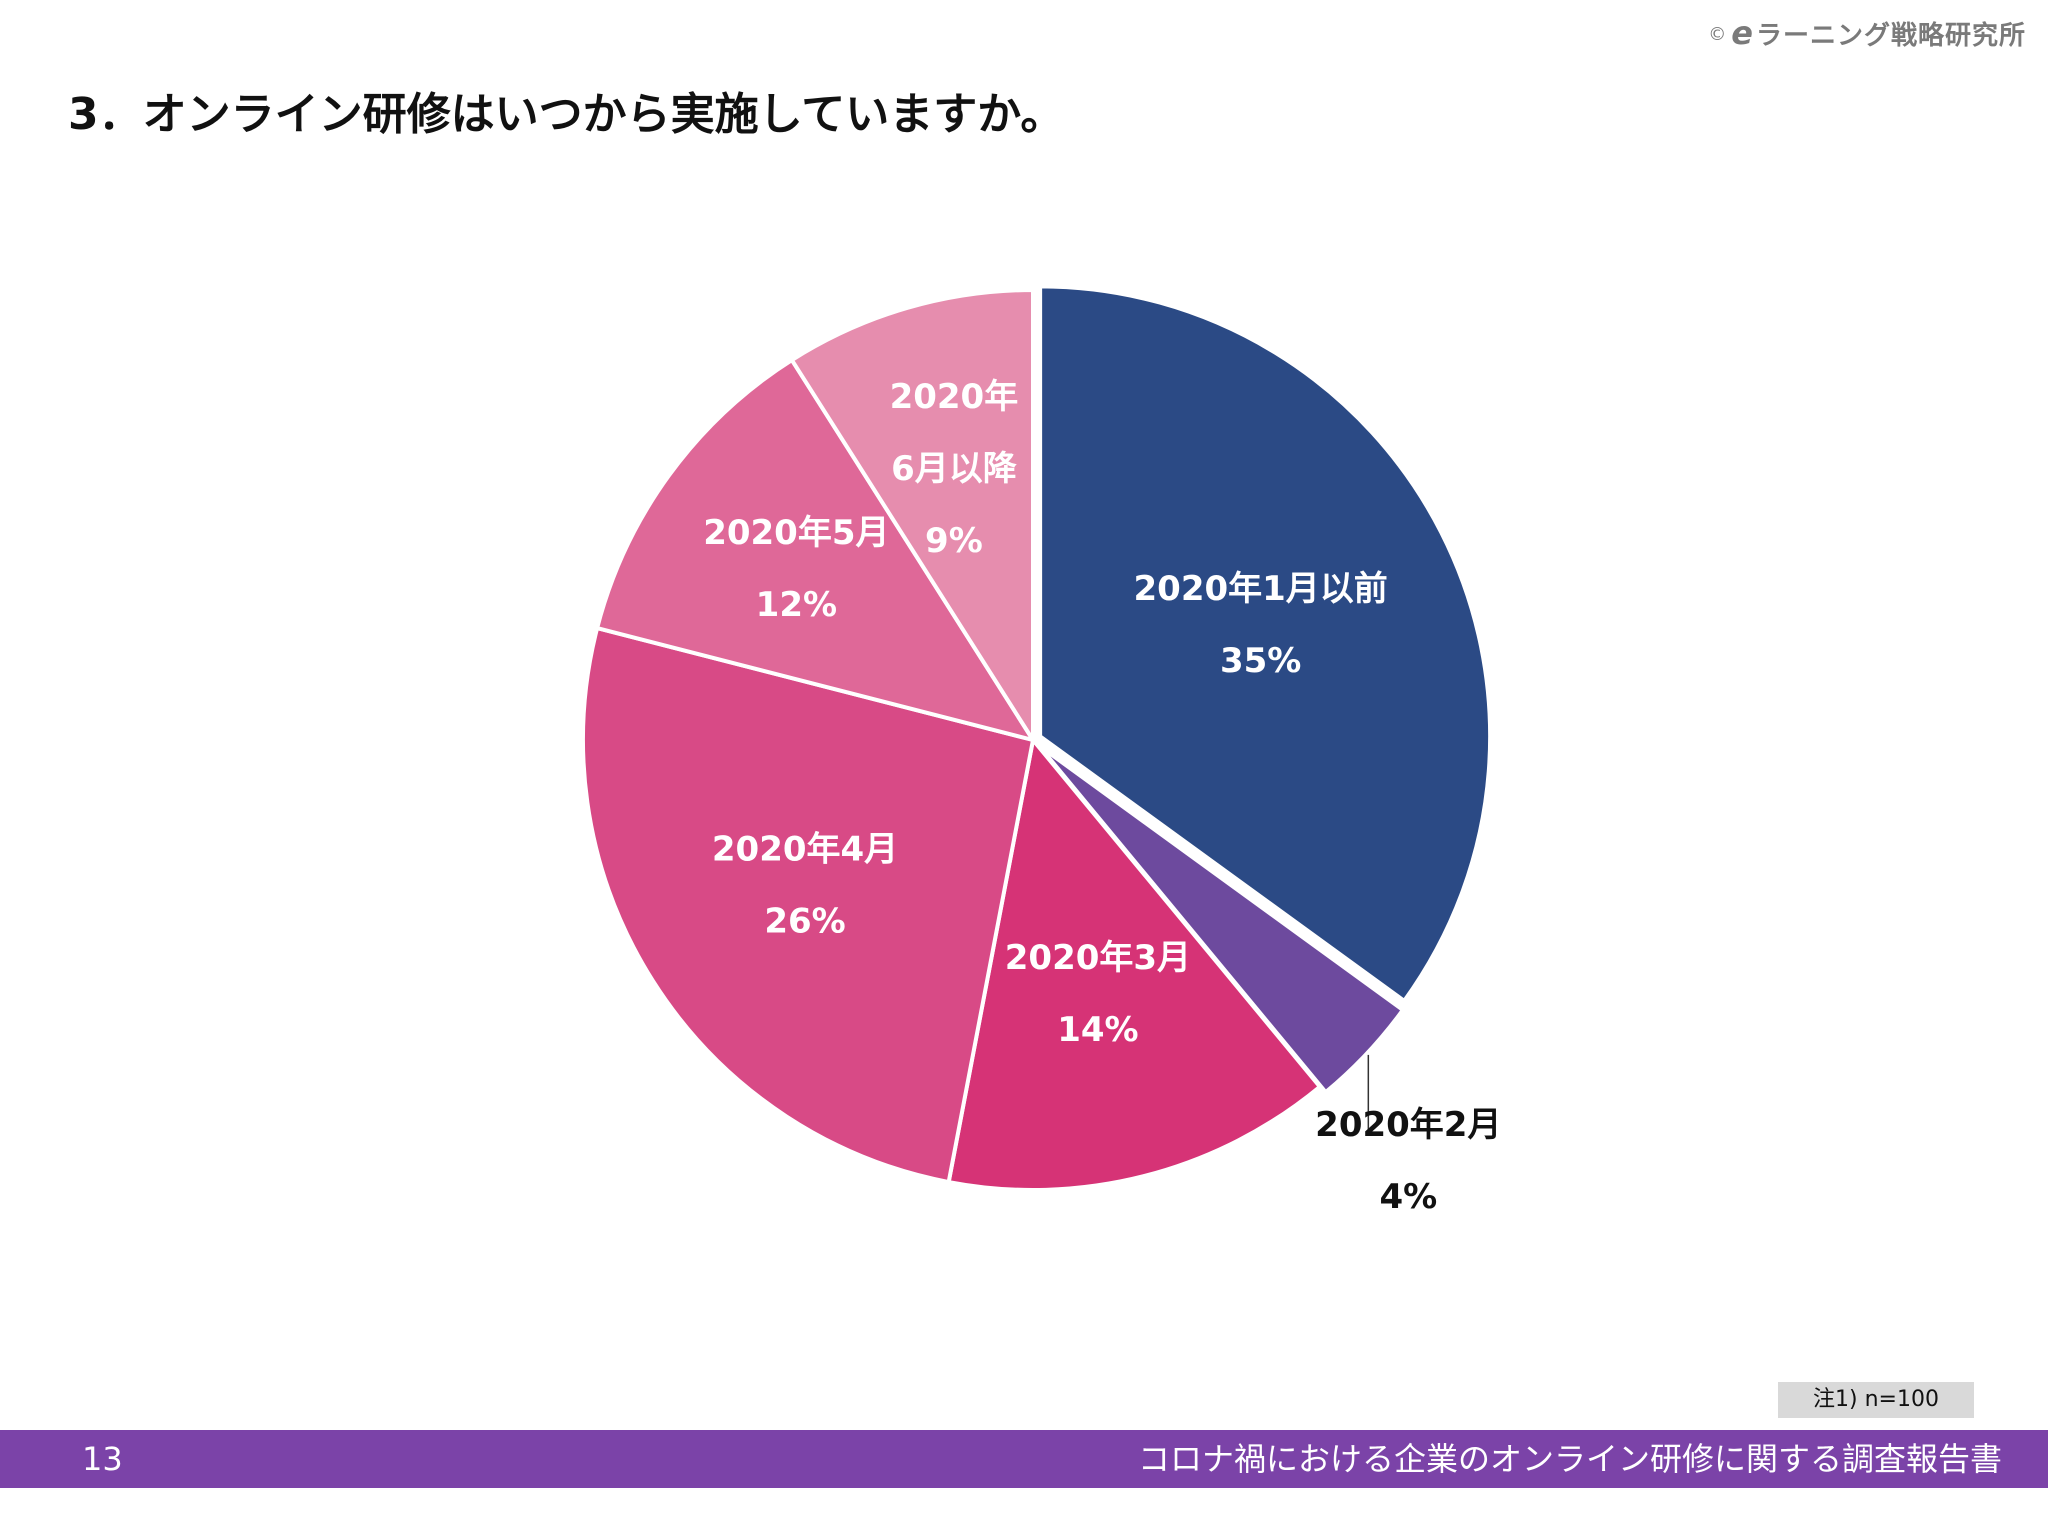 Image resolution: width=2048 pixels, height=1536 pixels. Describe the element at coordinates (1261, 589) in the screenshot. I see `slice-category-label: 2020年1月以前` at that location.